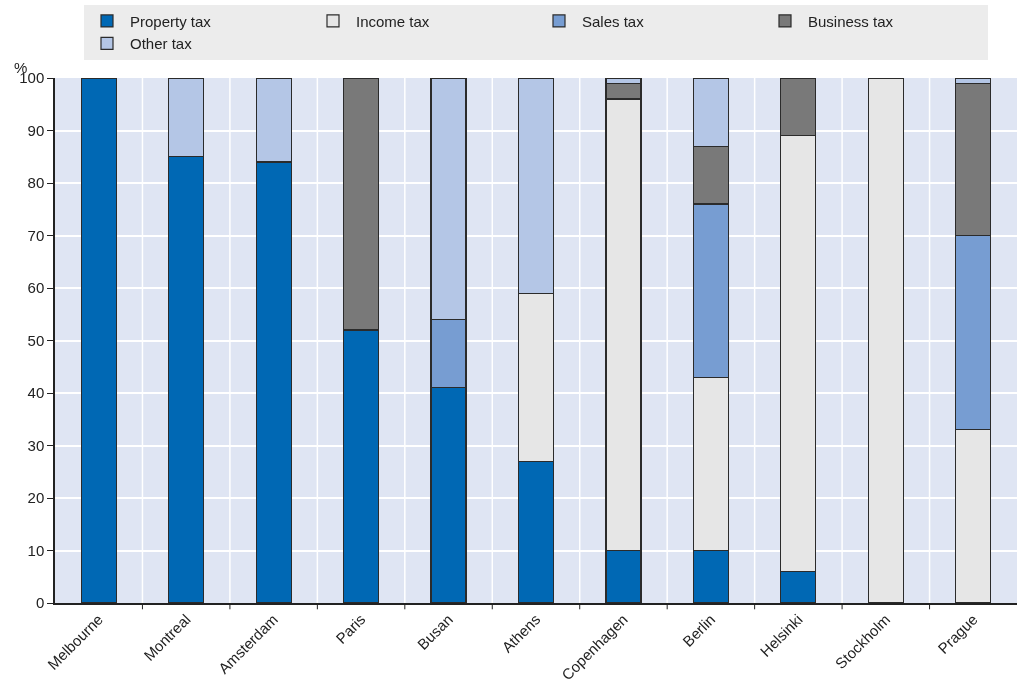  What do you see at coordinates (36, 183) in the screenshot?
I see `y-tick-label: 80` at bounding box center [36, 183].